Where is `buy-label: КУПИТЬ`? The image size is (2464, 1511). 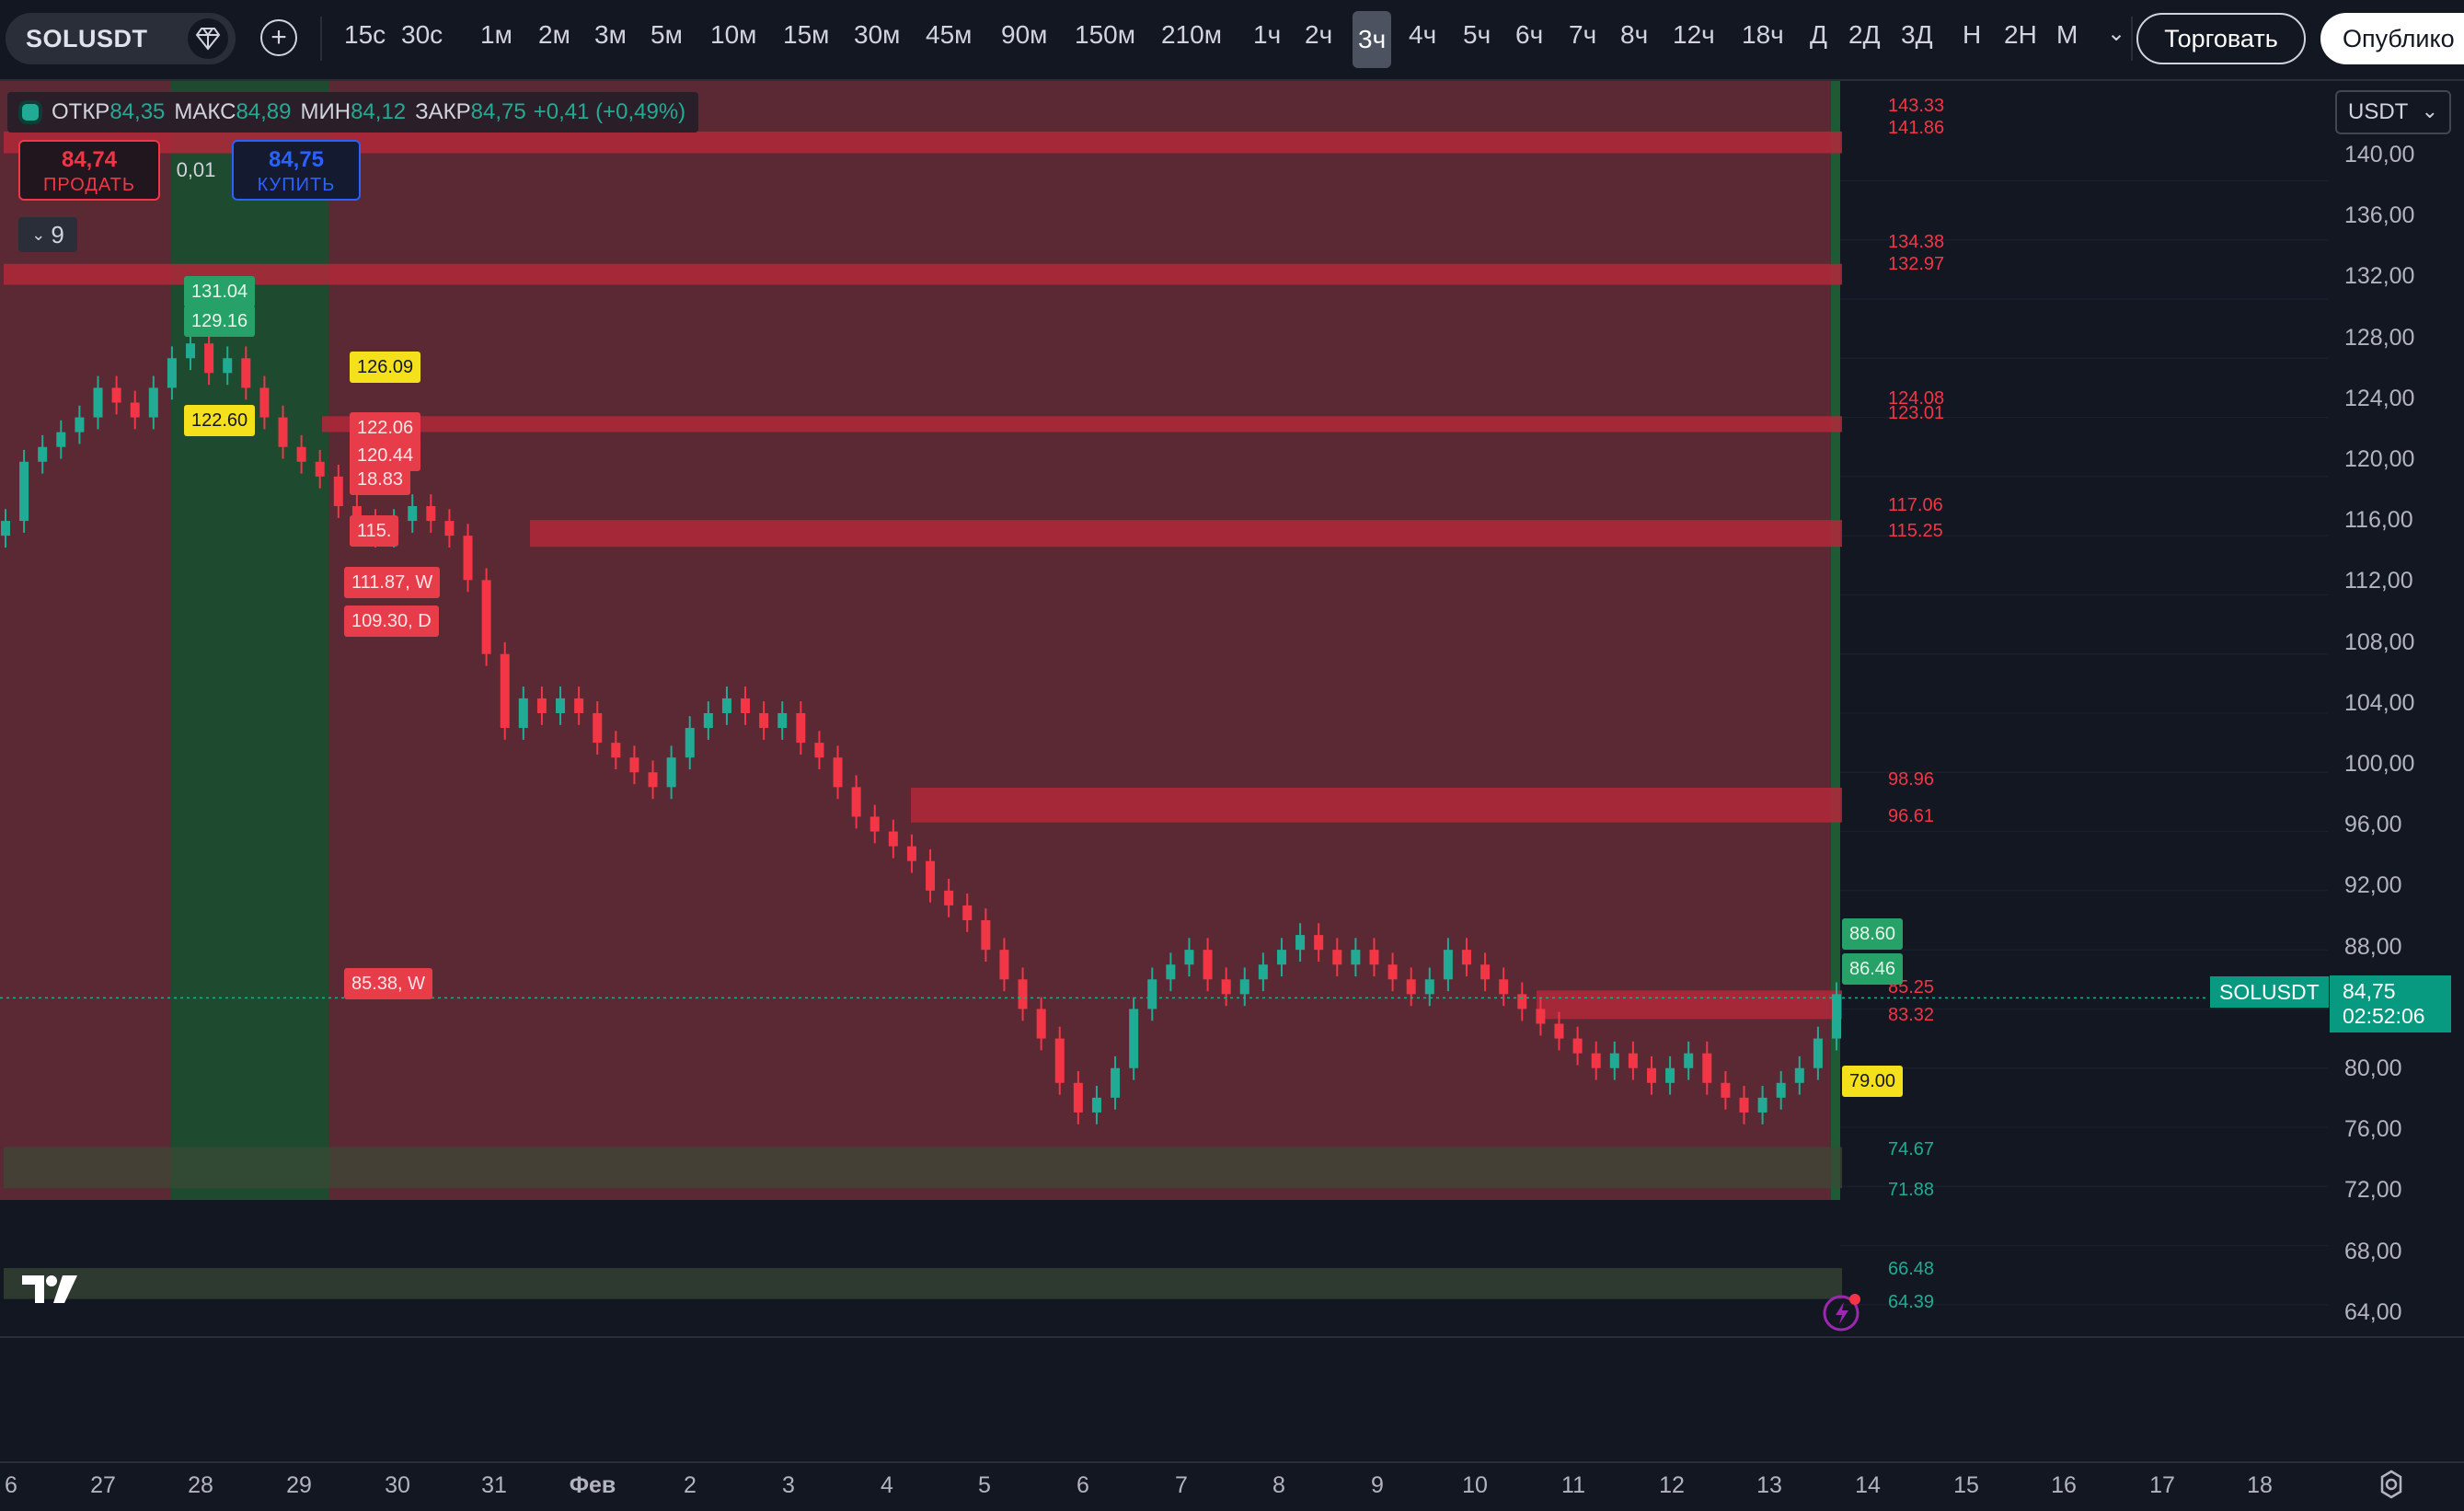 buy-label: КУПИТЬ is located at coordinates (296, 185).